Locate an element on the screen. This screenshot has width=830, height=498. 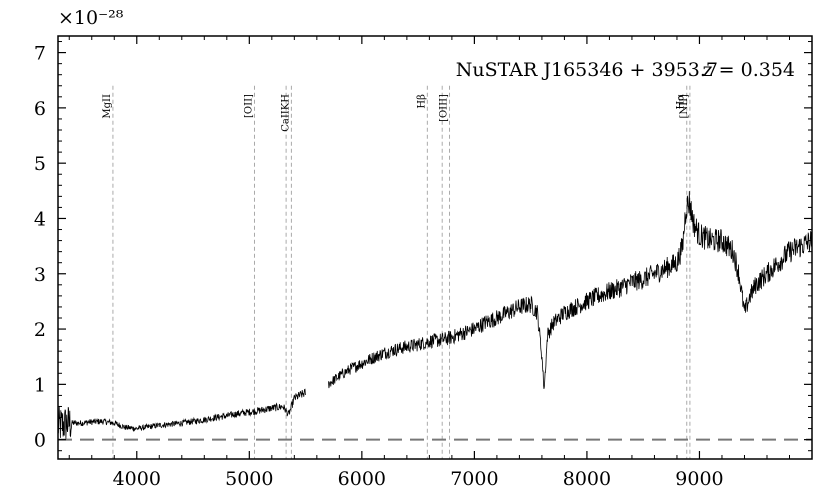
chart-title: NuSTAR J165346 + 3953.7 is located at coordinates (587, 70).